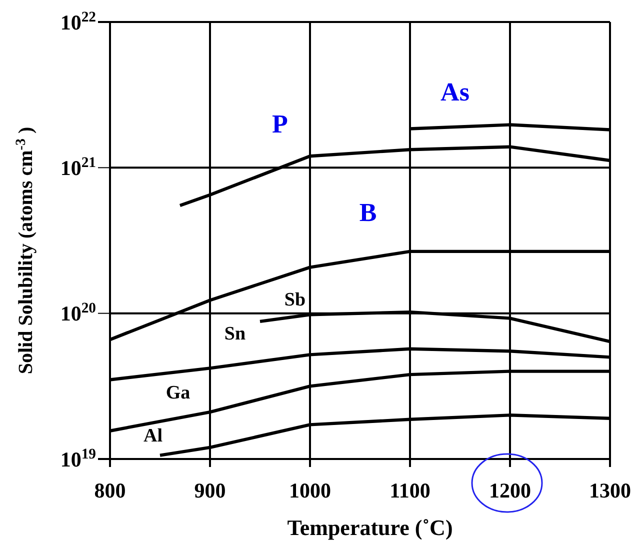  What do you see at coordinates (368, 213) in the screenshot?
I see `series-label: B` at bounding box center [368, 213].